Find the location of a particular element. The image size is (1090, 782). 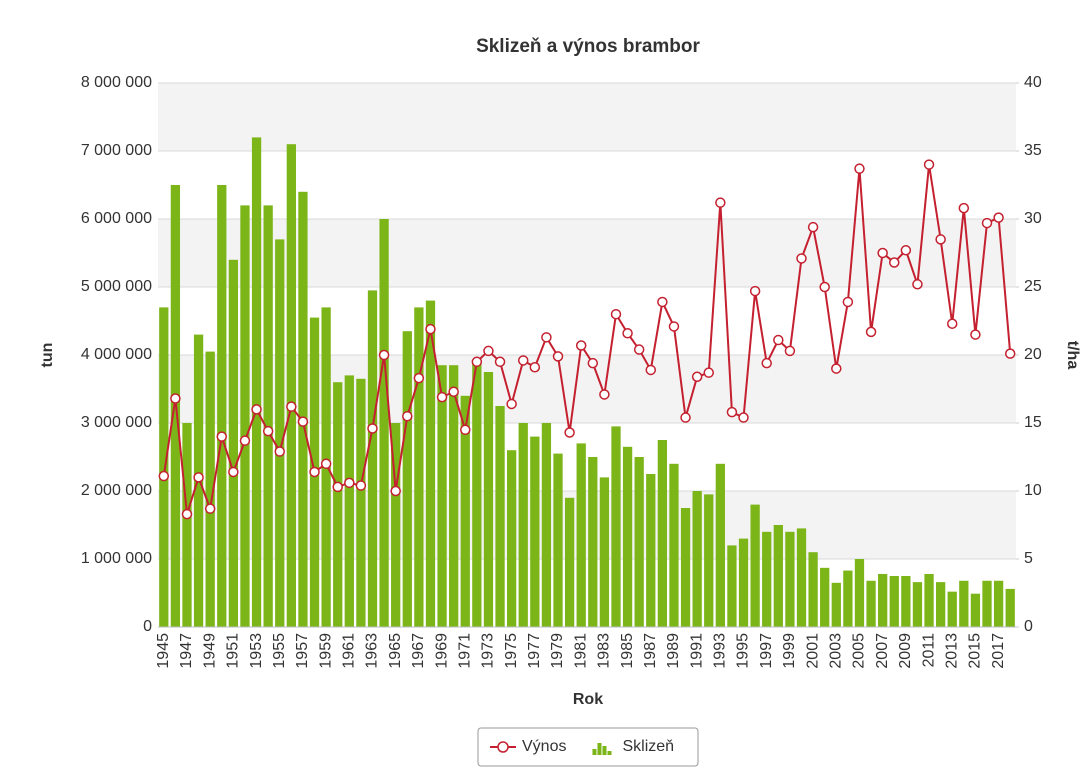

x-tick-label: 1981 is located at coordinates (580, 651).